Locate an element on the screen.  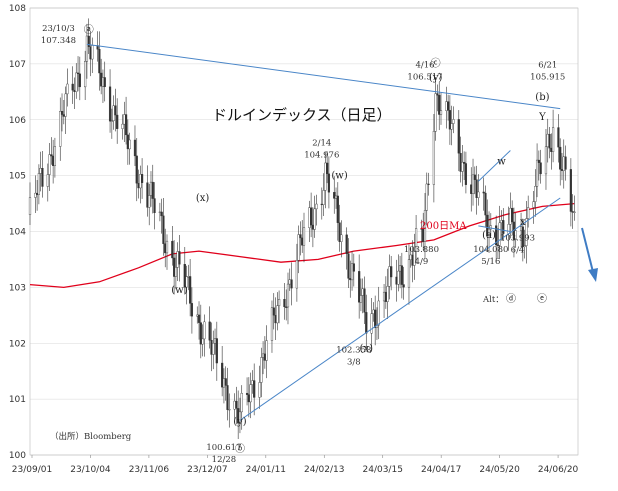
wave-label: (w) is located at coordinates (179, 290).